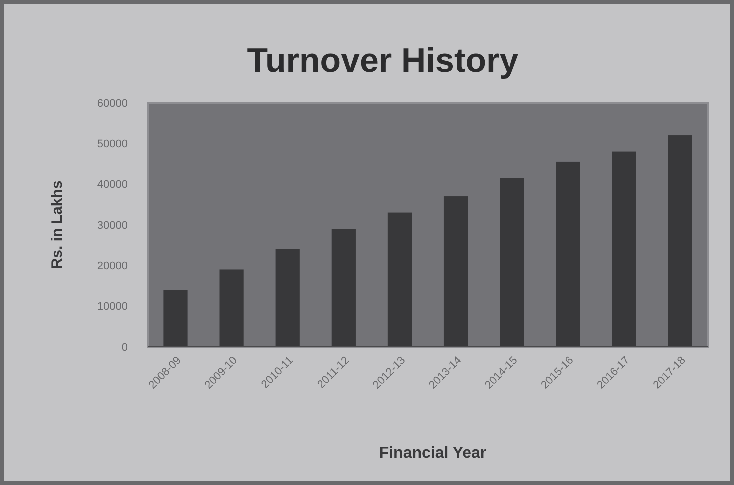 This screenshot has height=485, width=734. I want to click on y-tick-label: 0, so click(125, 348).